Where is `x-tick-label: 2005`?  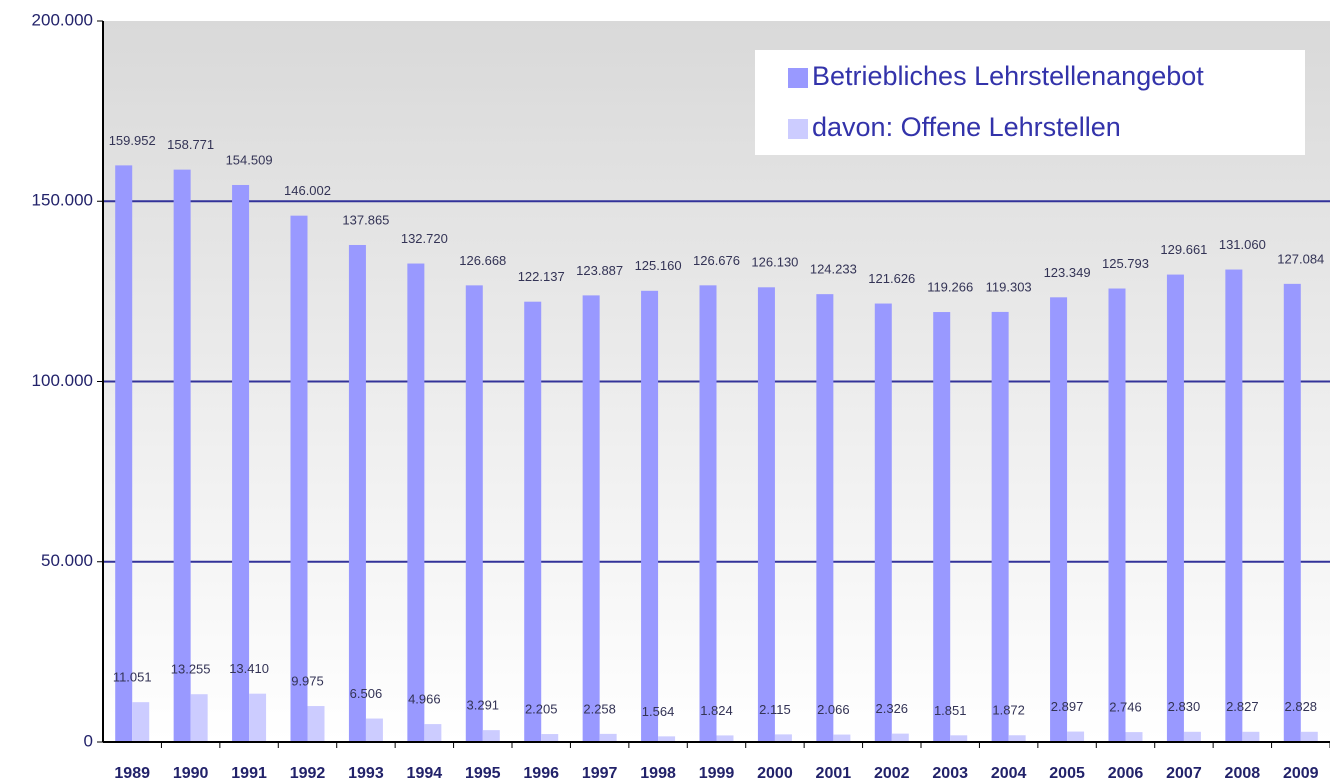 x-tick-label: 2005 is located at coordinates (1067, 773).